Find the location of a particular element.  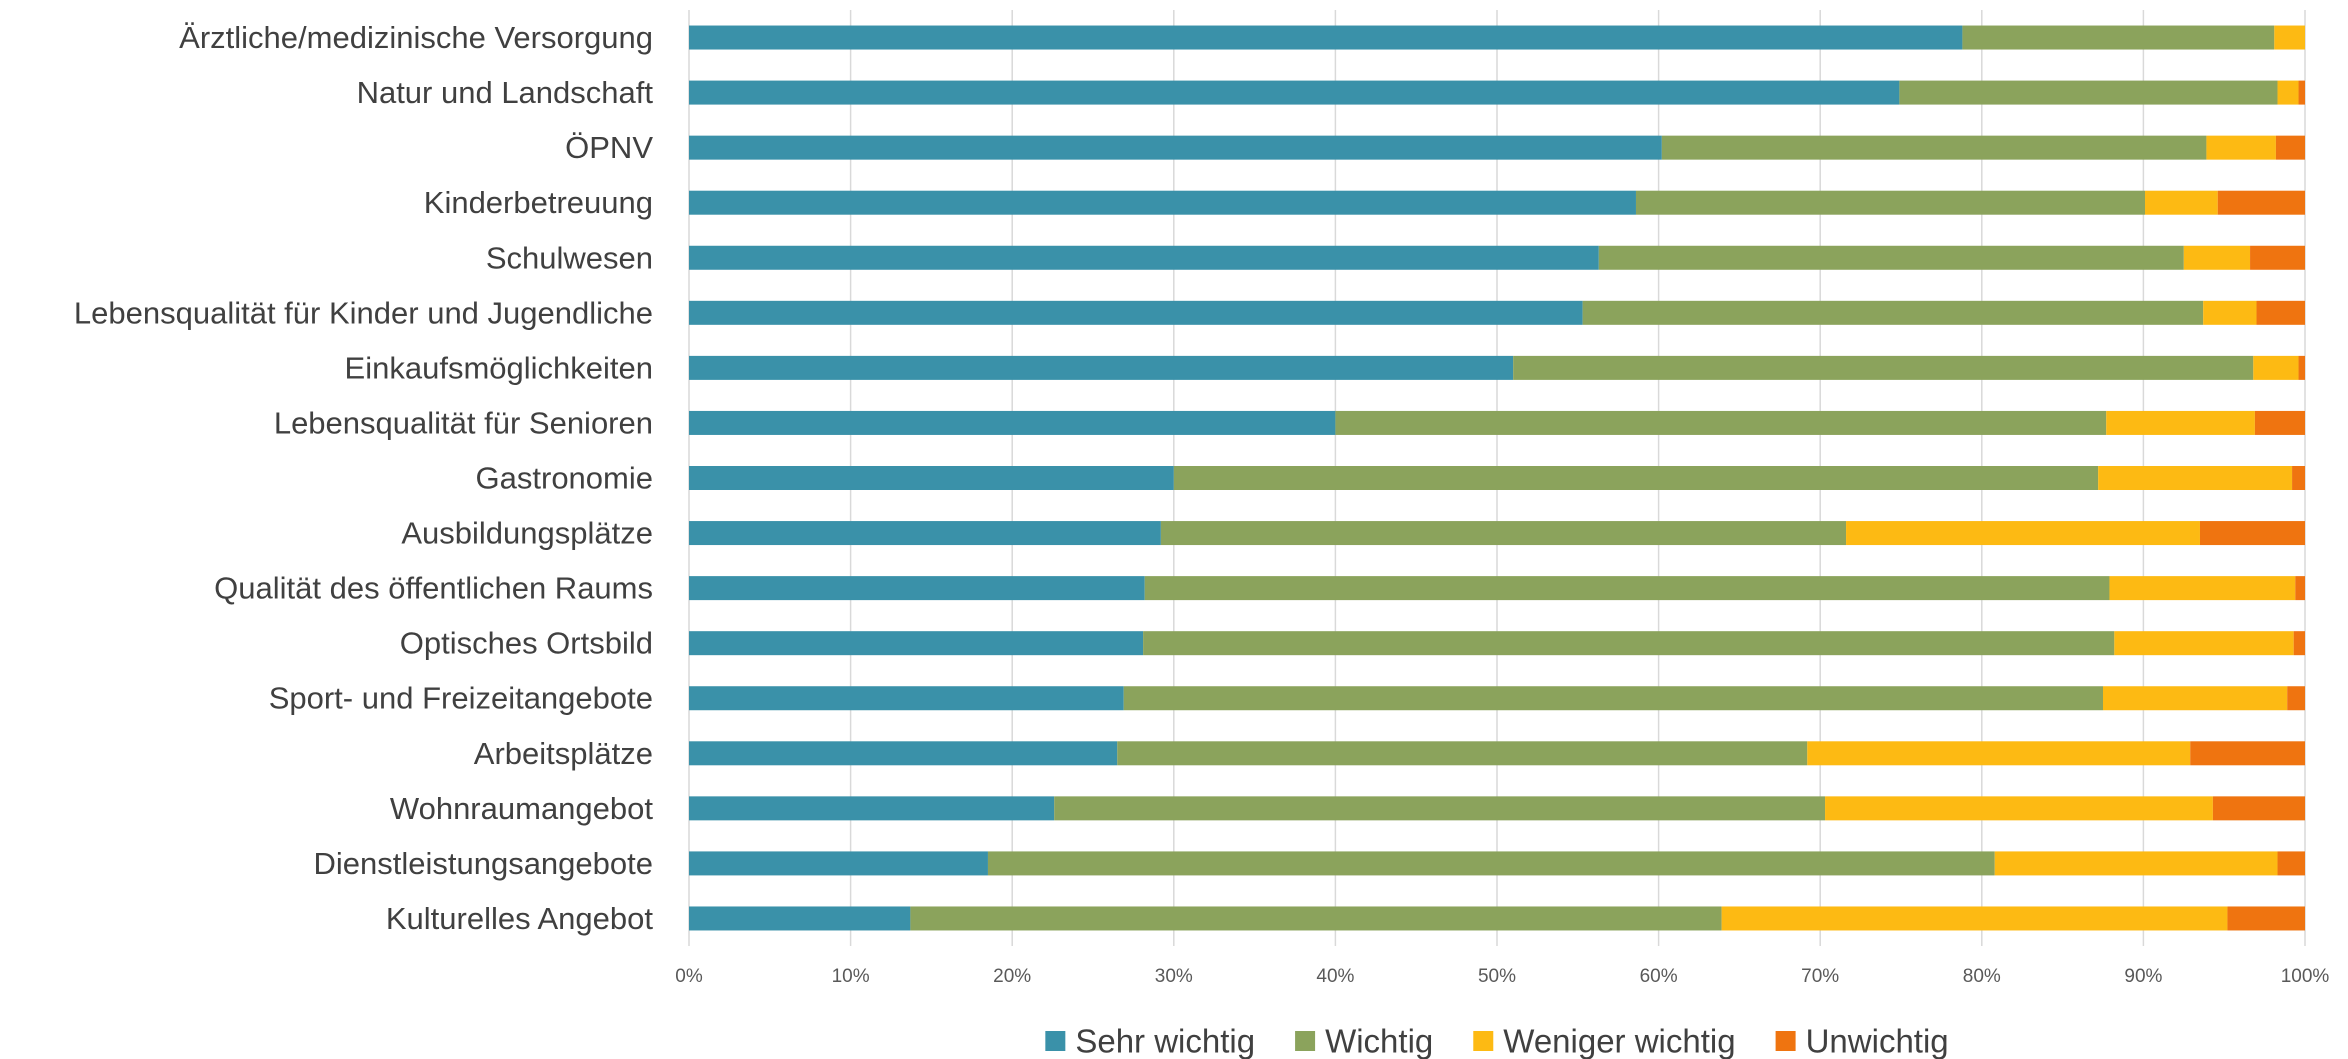

category-label: Arbeitsplätze is located at coordinates (563, 753).